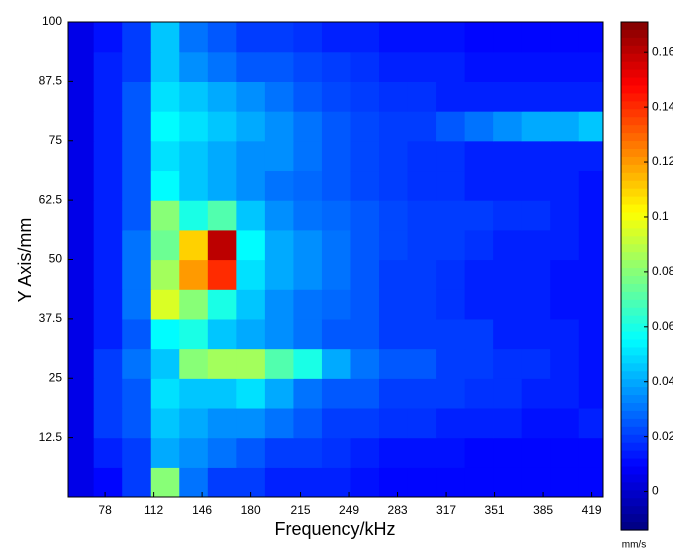  I want to click on y-axis-label: Y Axis/mm, so click(25, 260).